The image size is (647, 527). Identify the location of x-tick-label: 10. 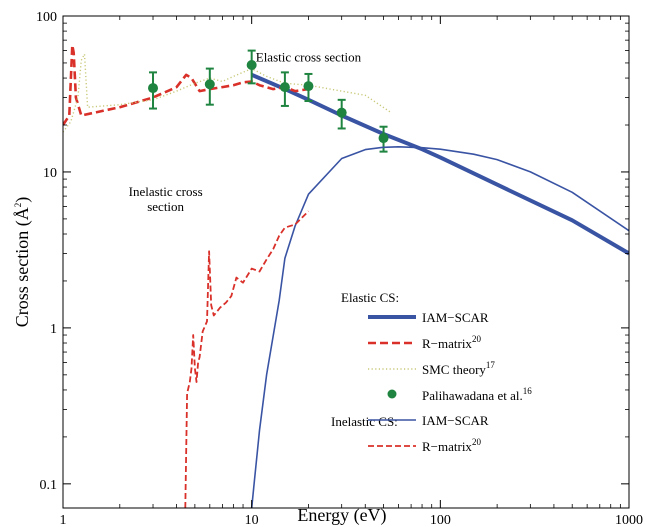
(252, 520).